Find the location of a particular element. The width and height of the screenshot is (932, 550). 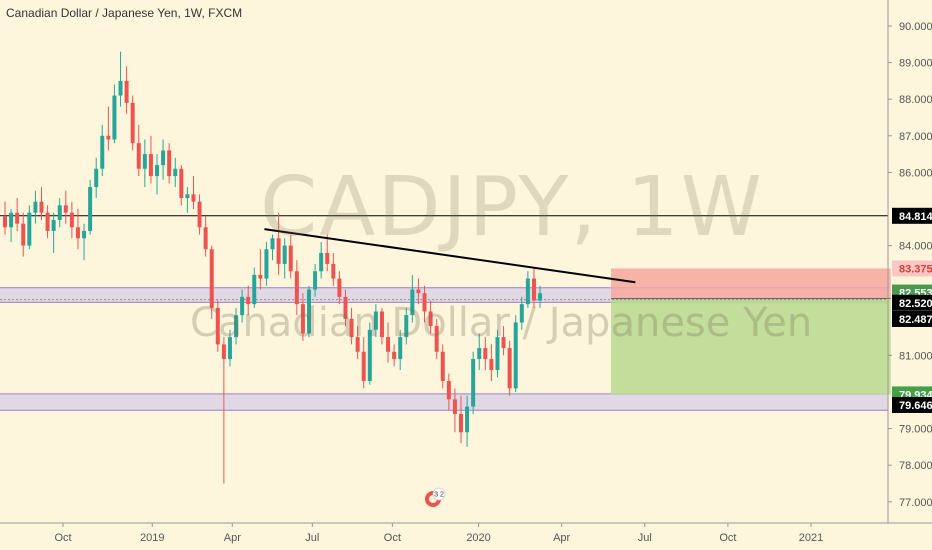

x-tick-label-4: Oct is located at coordinates (392, 538).